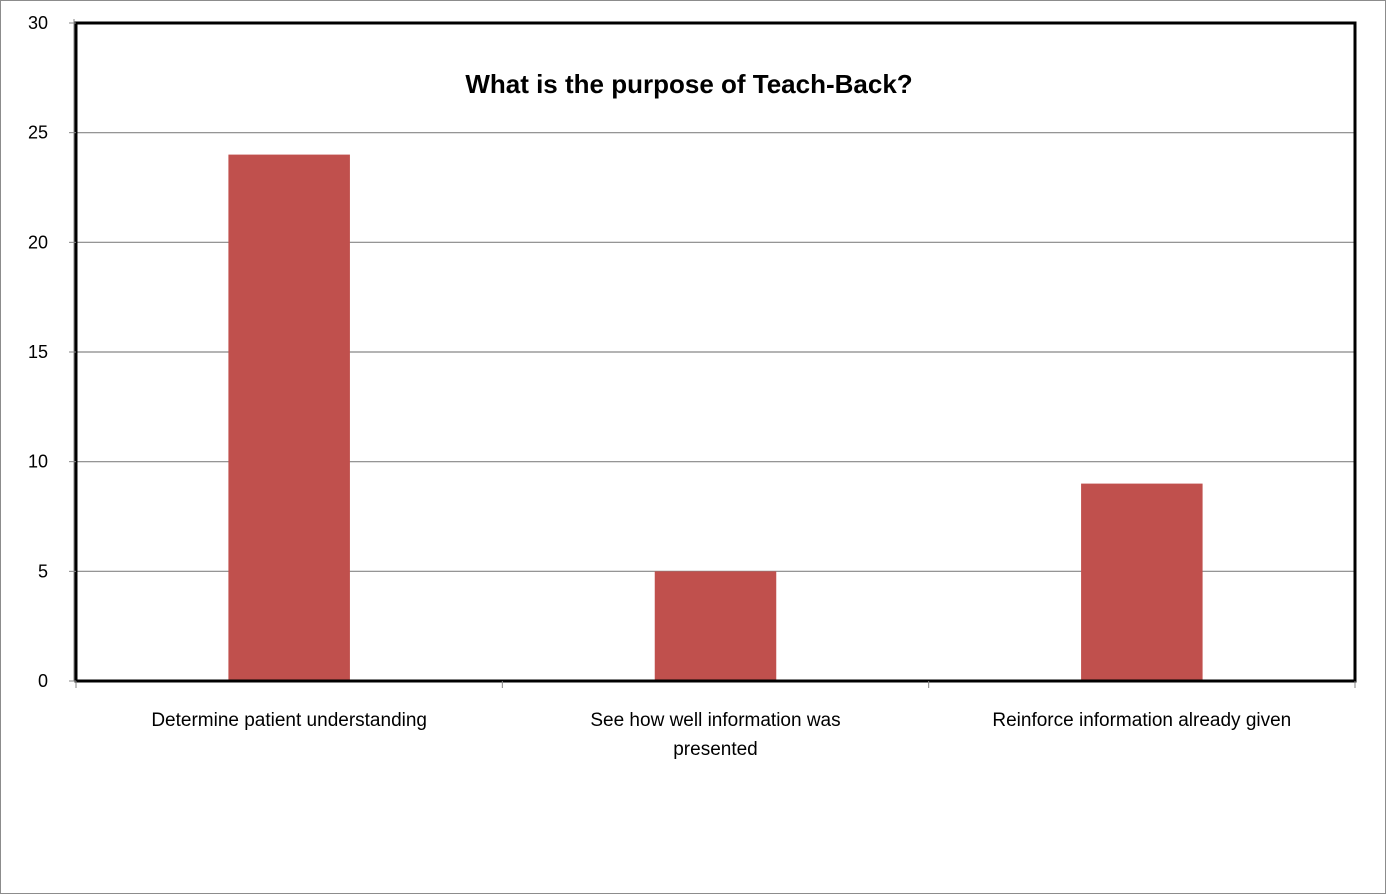  Describe the element at coordinates (1141, 720) in the screenshot. I see `x-tick-label-3: Reinforce information already given` at that location.